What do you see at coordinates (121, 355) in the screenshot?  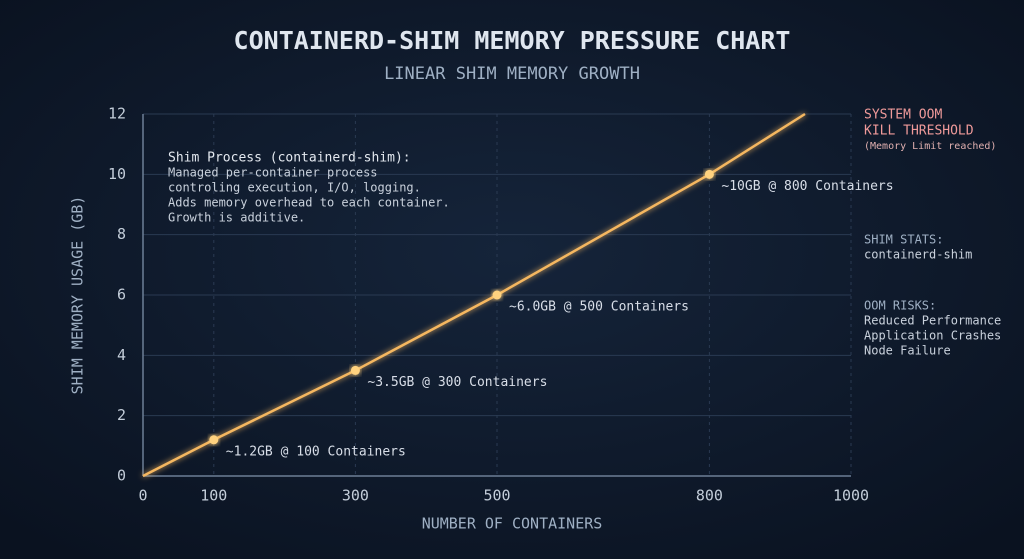 I see `y-tick-label: 4` at bounding box center [121, 355].